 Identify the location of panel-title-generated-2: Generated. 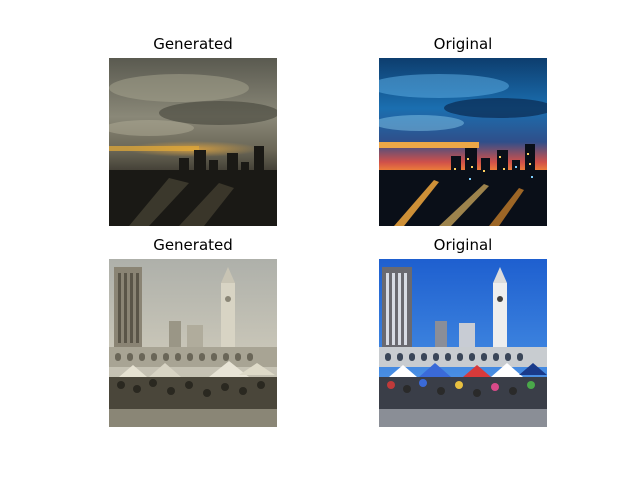
(193, 245).